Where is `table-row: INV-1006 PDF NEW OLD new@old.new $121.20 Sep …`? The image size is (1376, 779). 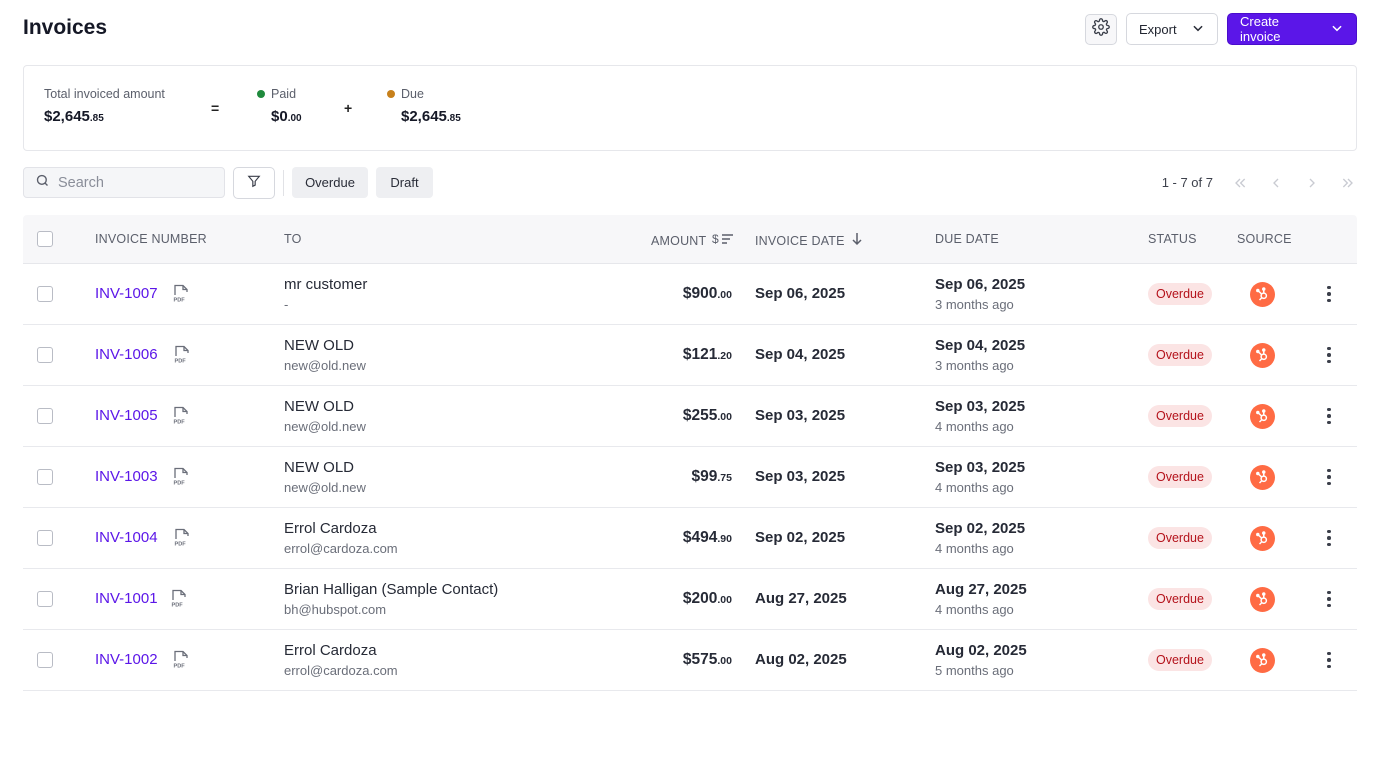
table-row: INV-1006 PDF NEW OLD new@old.new $121.20 Sep … is located at coordinates (690, 355).